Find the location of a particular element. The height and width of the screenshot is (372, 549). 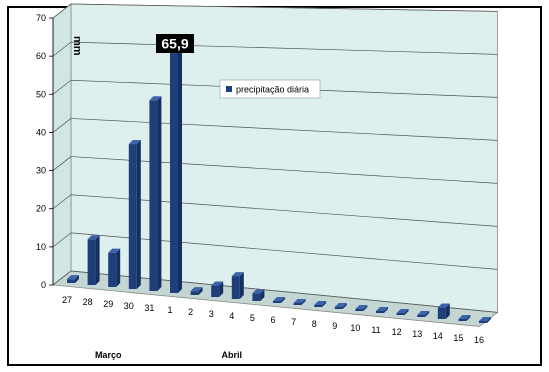

x-tick-label: 9 is located at coordinates (334, 326).